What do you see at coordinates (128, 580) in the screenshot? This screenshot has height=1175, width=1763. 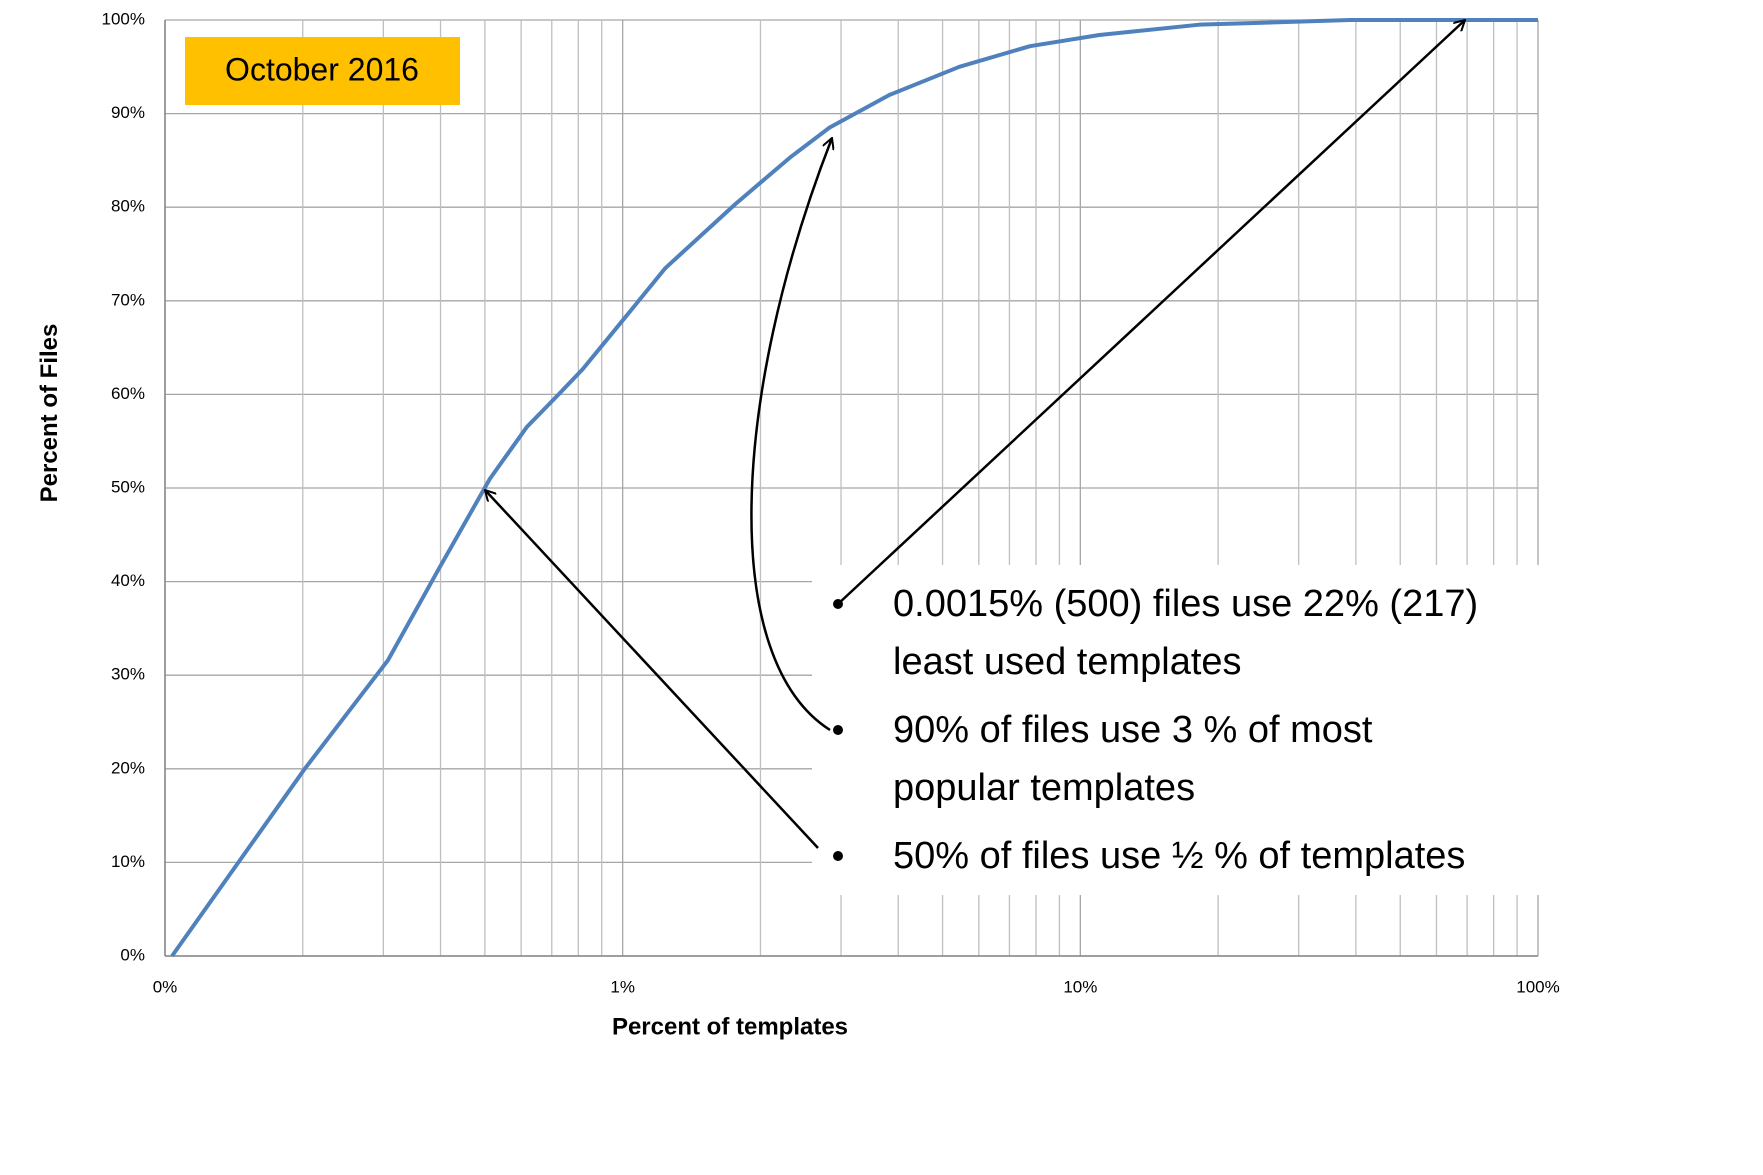 I see `y-tick-label: 40%` at bounding box center [128, 580].